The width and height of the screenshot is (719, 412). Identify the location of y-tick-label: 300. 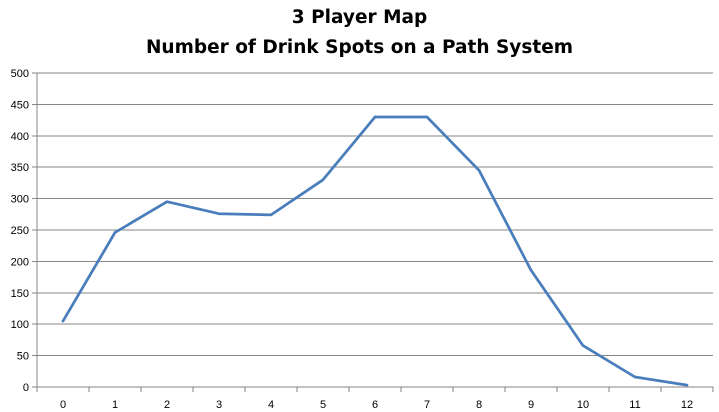
(20, 200).